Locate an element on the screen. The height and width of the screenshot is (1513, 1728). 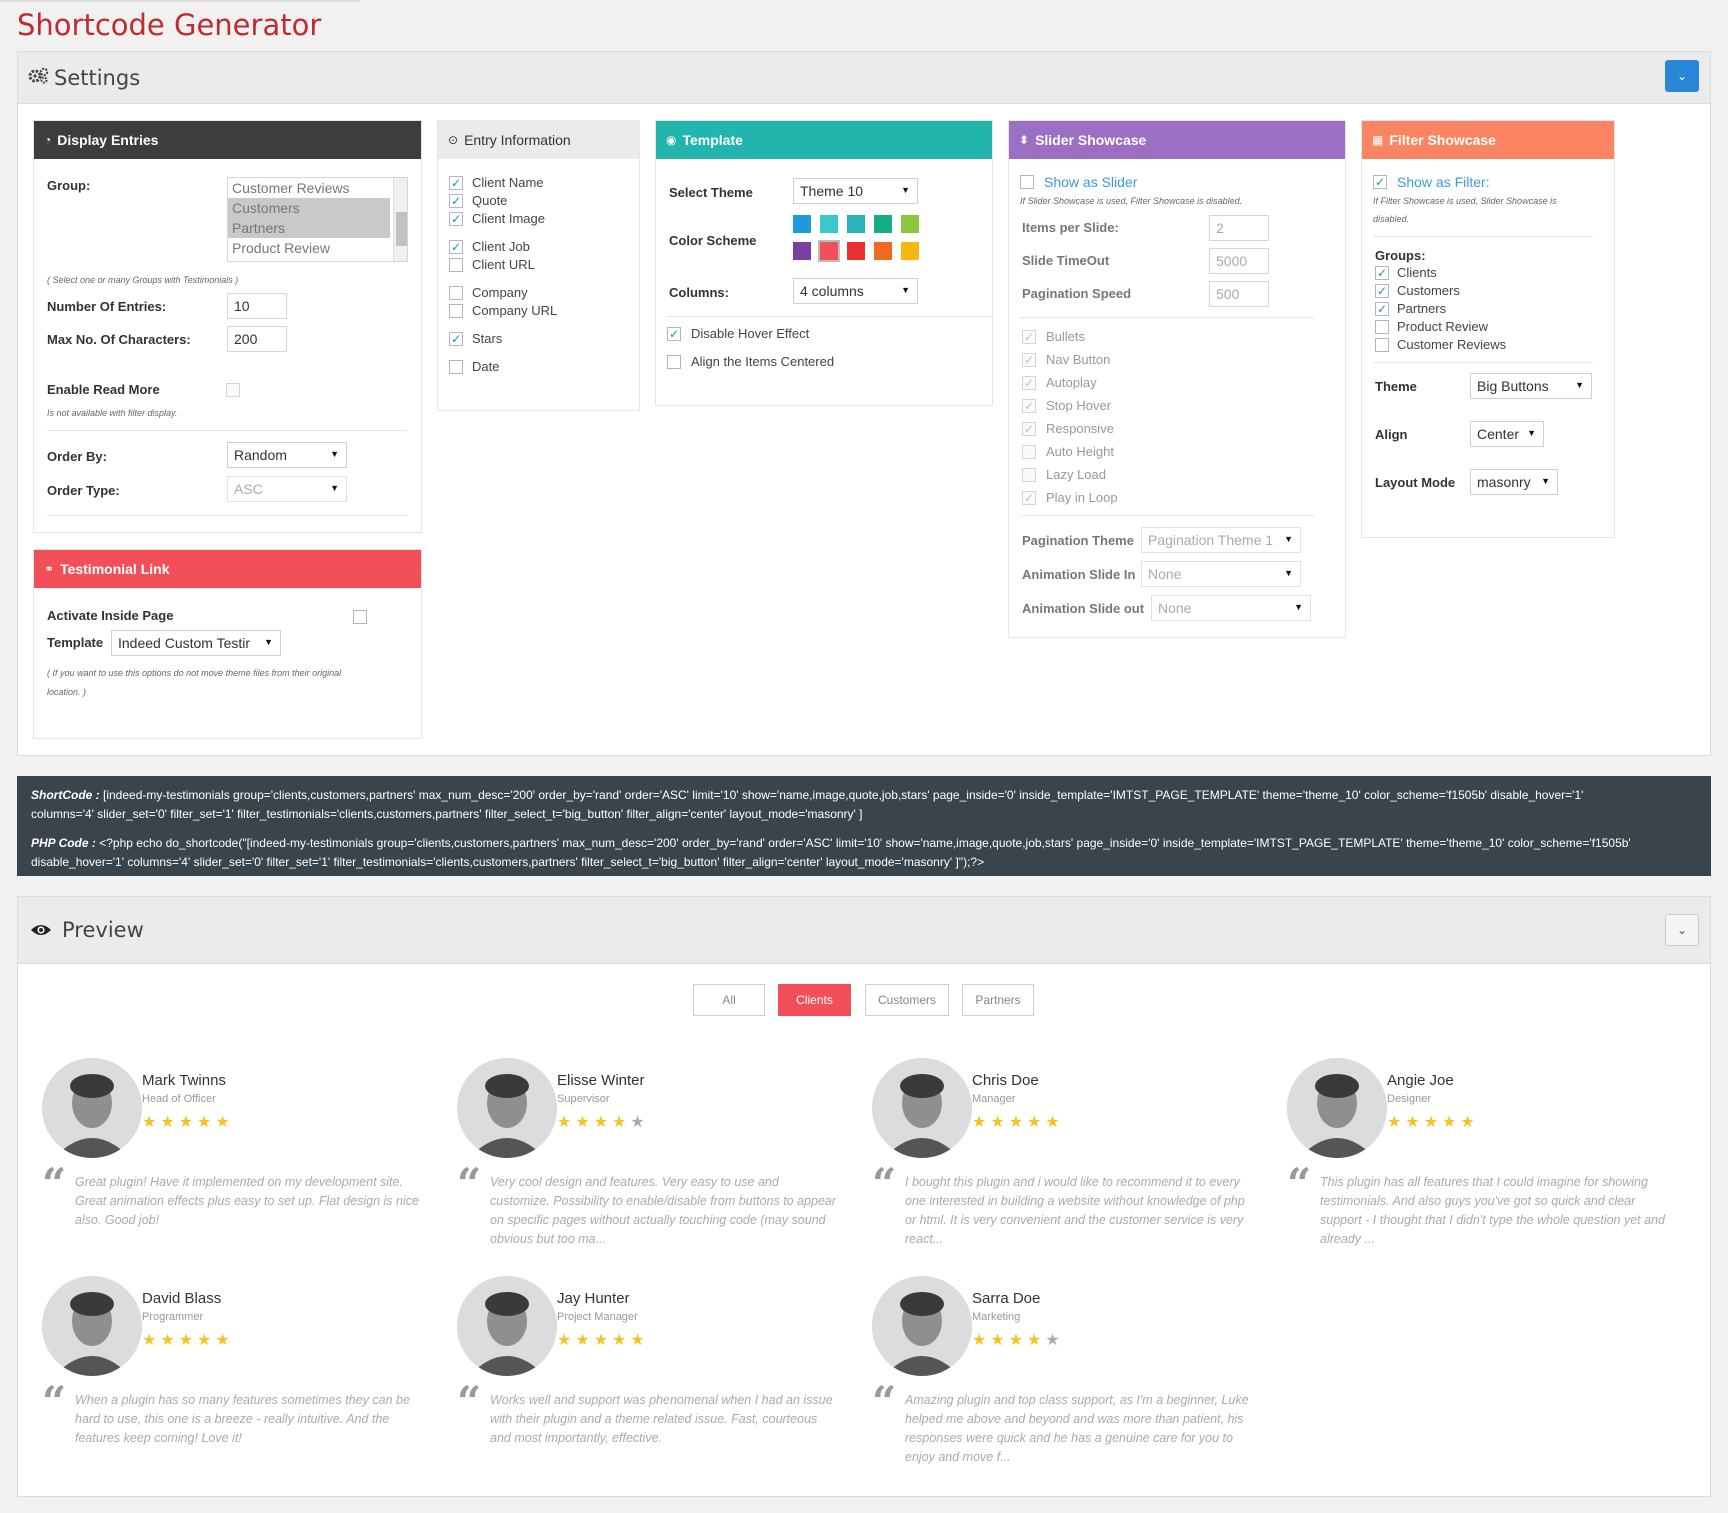
anim-out-select: None ▼ is located at coordinates (1231, 608).